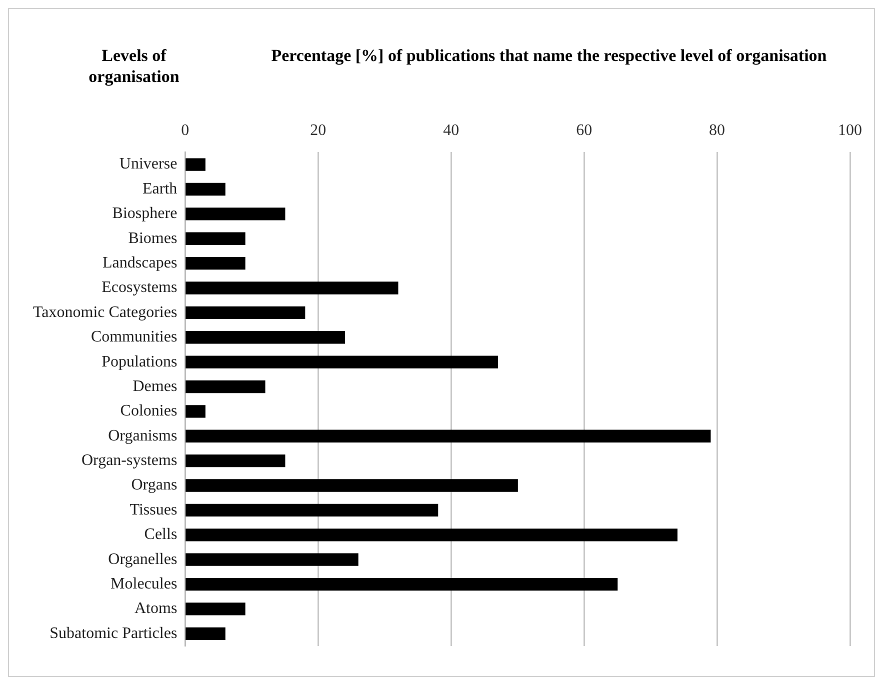  What do you see at coordinates (148, 164) in the screenshot?
I see `y-tick-label: Universe` at bounding box center [148, 164].